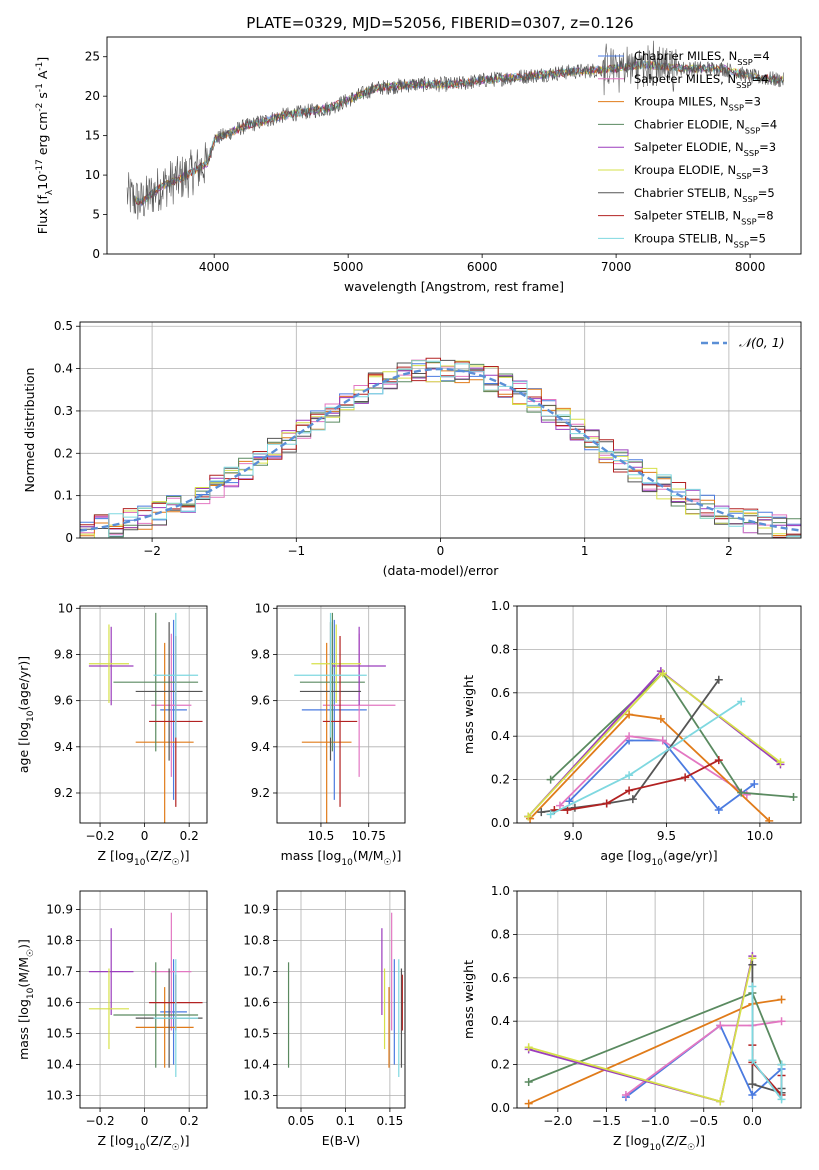 Image resolution: width=819 pixels, height=1170 pixels. I want to click on mass_vs_ebv-ytick-label: 10.7, so click(256, 972).